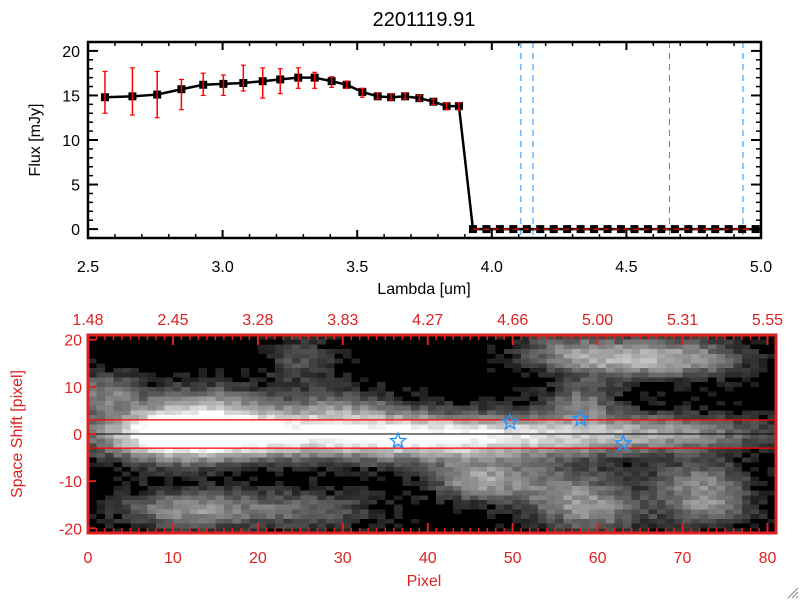  Describe the element at coordinates (342, 320) in the screenshot. I see `top-x-tick-label: 3.83` at that location.